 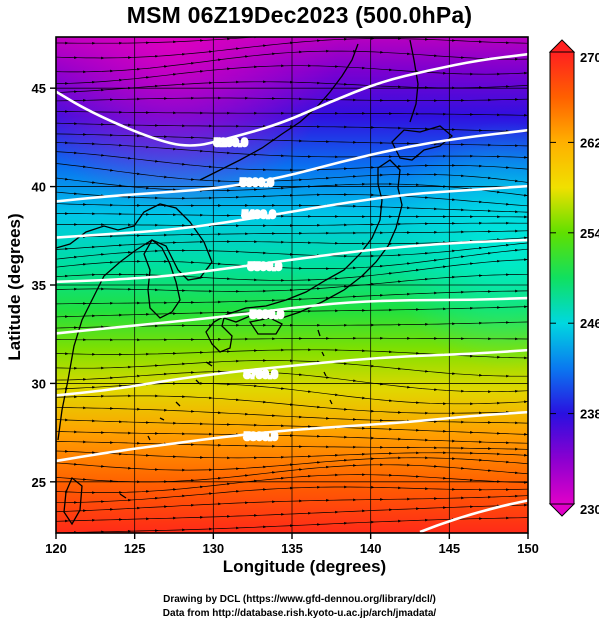 What do you see at coordinates (231, 143) in the screenshot?
I see `contour-label: 5200.0` at bounding box center [231, 143].